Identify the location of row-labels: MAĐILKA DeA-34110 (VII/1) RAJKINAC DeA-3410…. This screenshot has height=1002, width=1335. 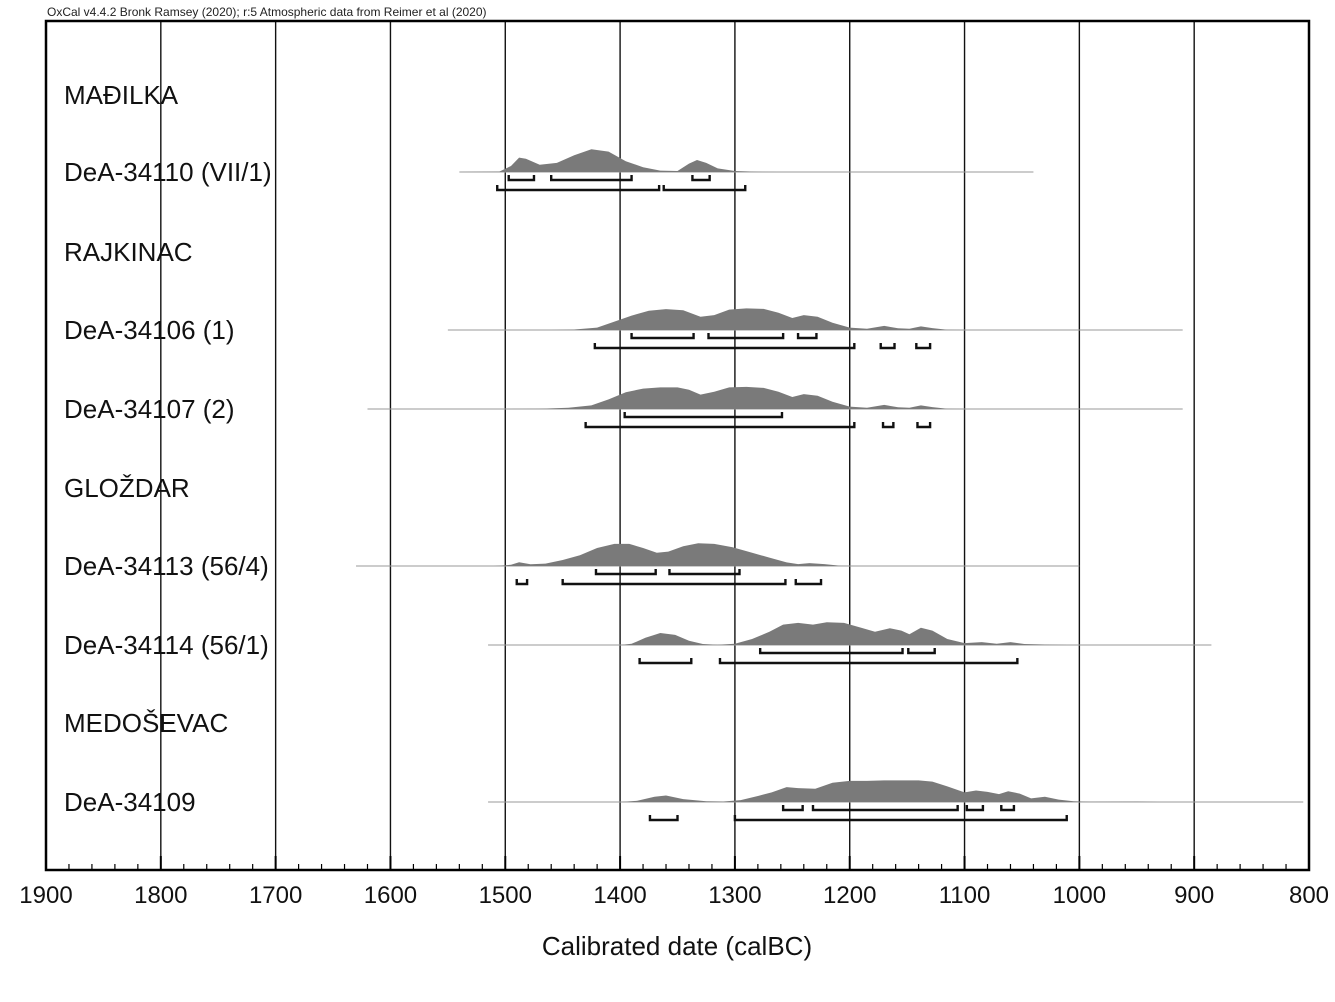
(168, 448).